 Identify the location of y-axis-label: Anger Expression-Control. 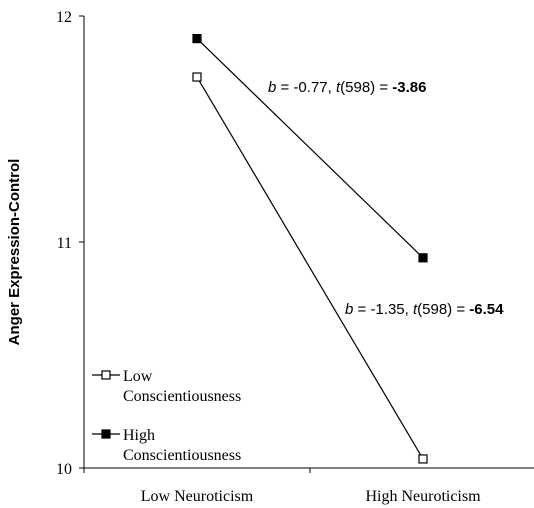
(14, 252).